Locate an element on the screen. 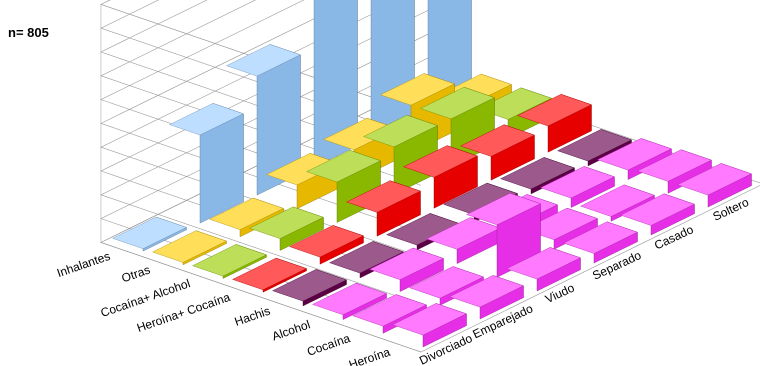 This screenshot has height=366, width=760. bar-front is located at coordinates (335, 84).